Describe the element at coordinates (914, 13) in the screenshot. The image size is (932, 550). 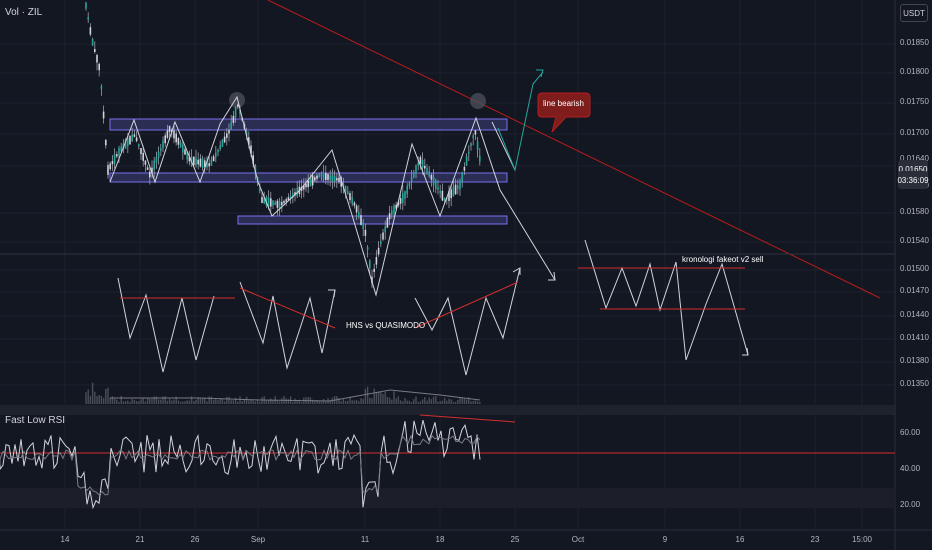
I see `currency-button: USDT` at that location.